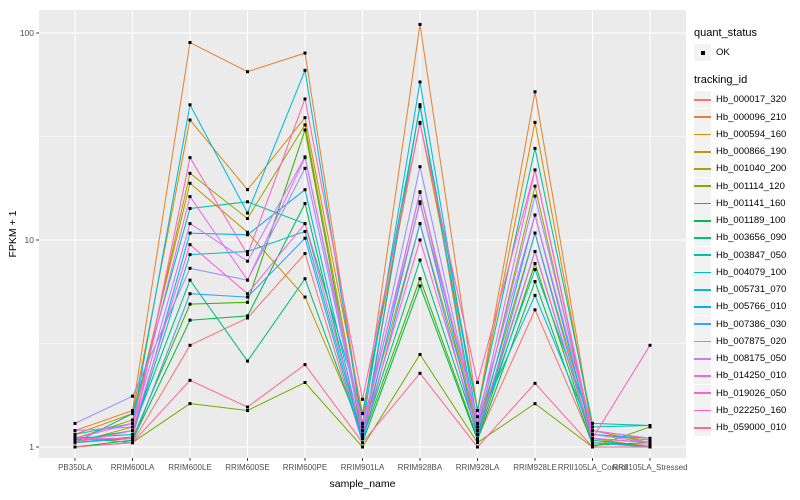  I want to click on legend-item-Hb_007875_020: Hb_007875_020, so click(746, 341).